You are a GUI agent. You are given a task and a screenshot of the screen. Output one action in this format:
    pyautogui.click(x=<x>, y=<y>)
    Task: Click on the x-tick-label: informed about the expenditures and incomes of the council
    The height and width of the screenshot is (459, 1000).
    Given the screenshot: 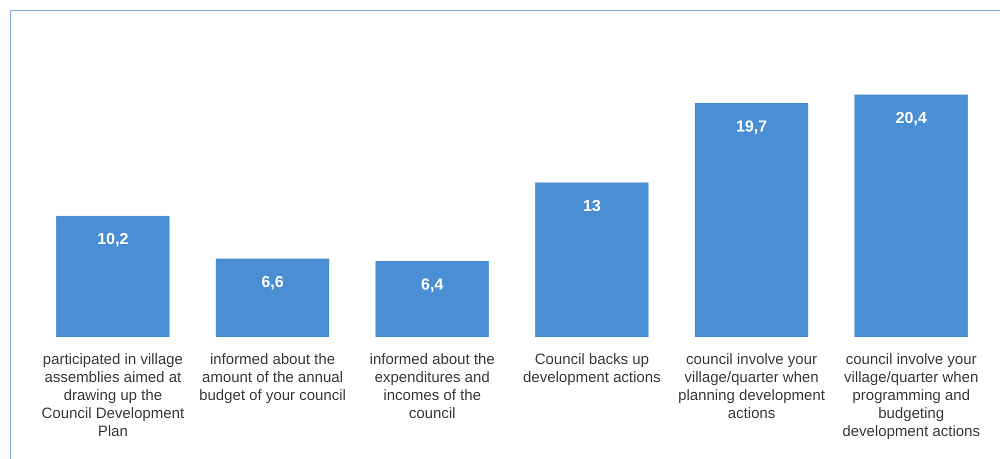 What is the action you would take?
    pyautogui.click(x=432, y=386)
    